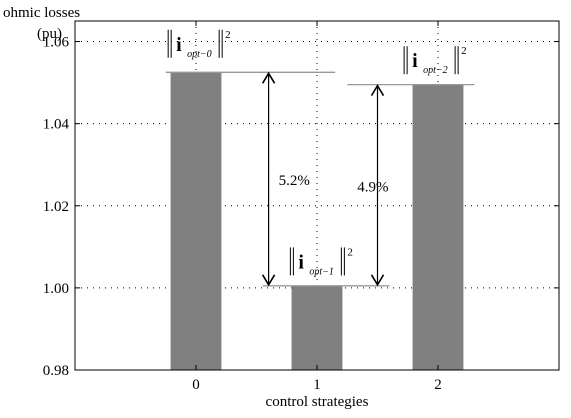  What do you see at coordinates (56, 371) in the screenshot?
I see `y-tick-label: 0.98` at bounding box center [56, 371].